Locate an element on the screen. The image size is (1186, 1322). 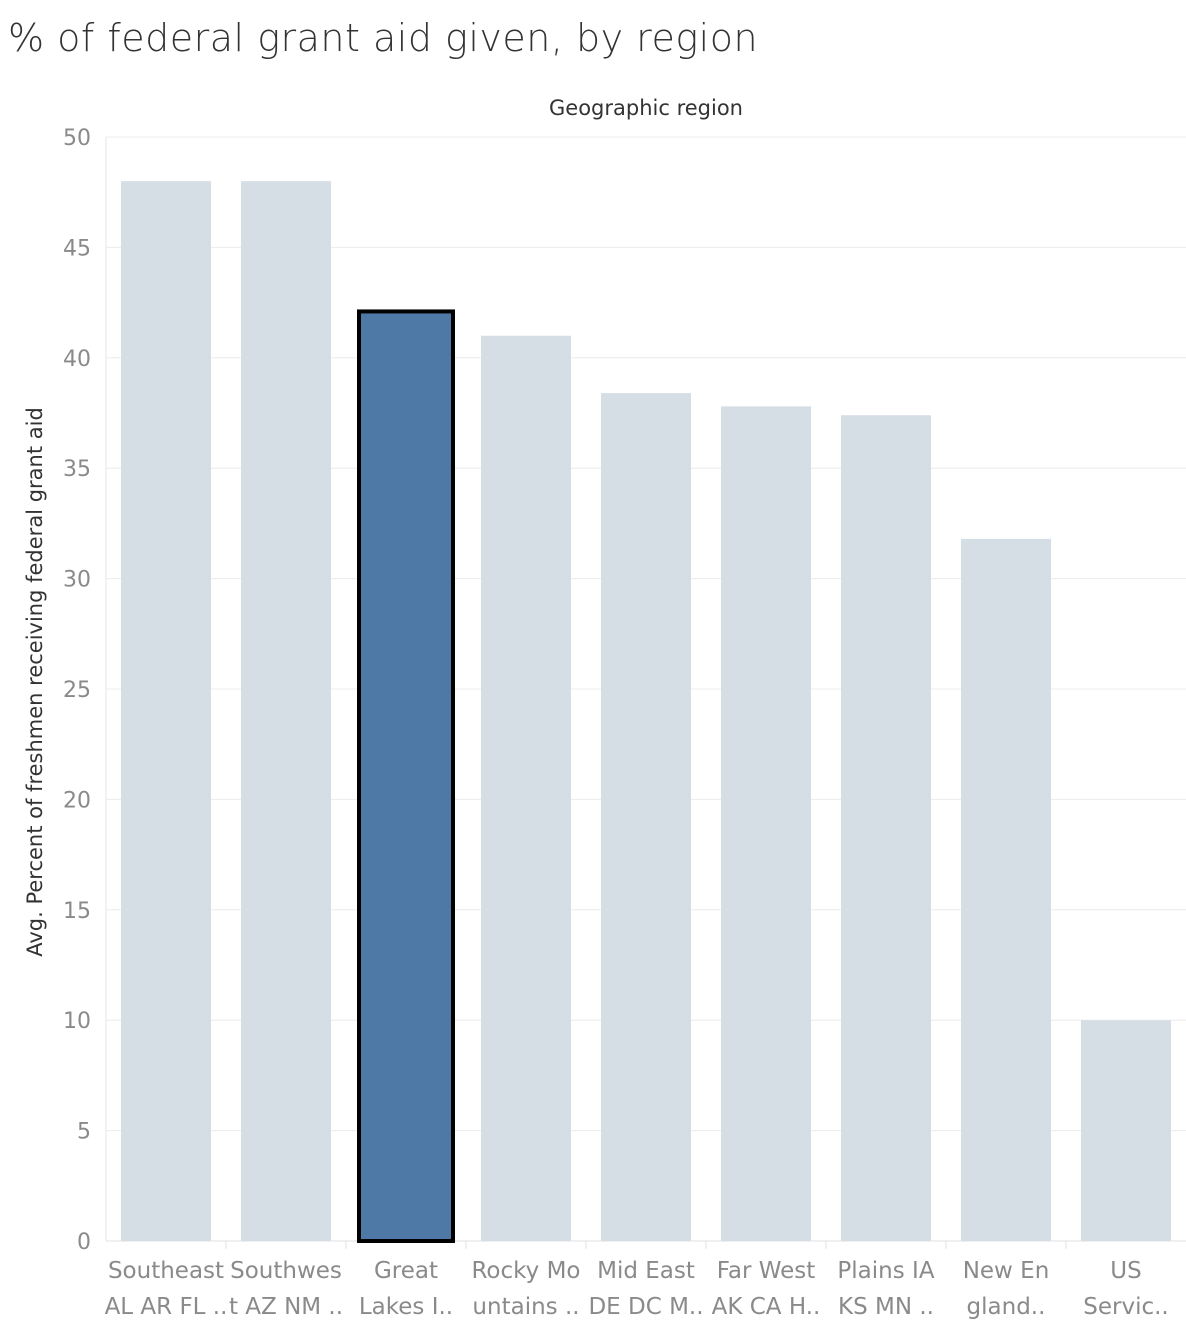
x-tick-label: gland.. is located at coordinates (1006, 1307).